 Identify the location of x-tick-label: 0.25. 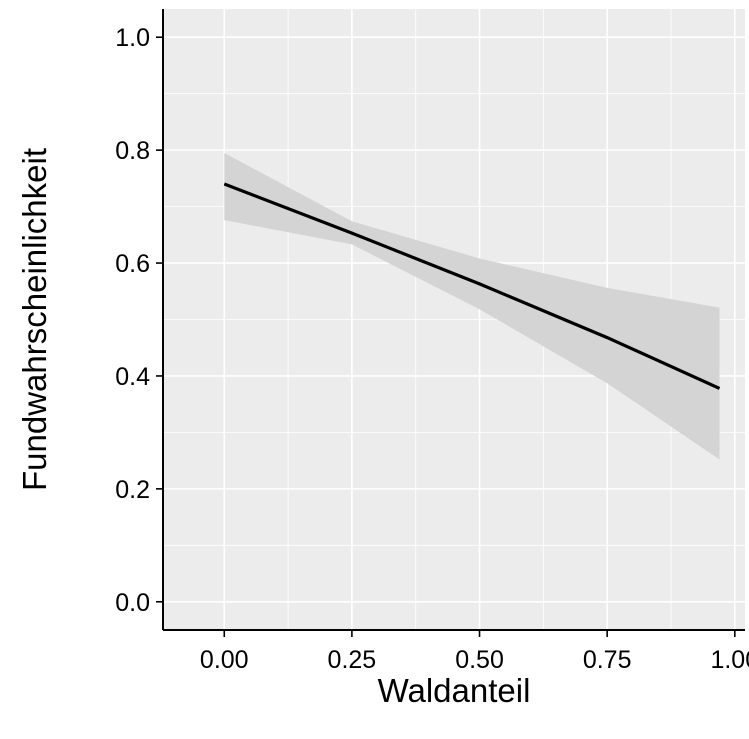
(352, 660).